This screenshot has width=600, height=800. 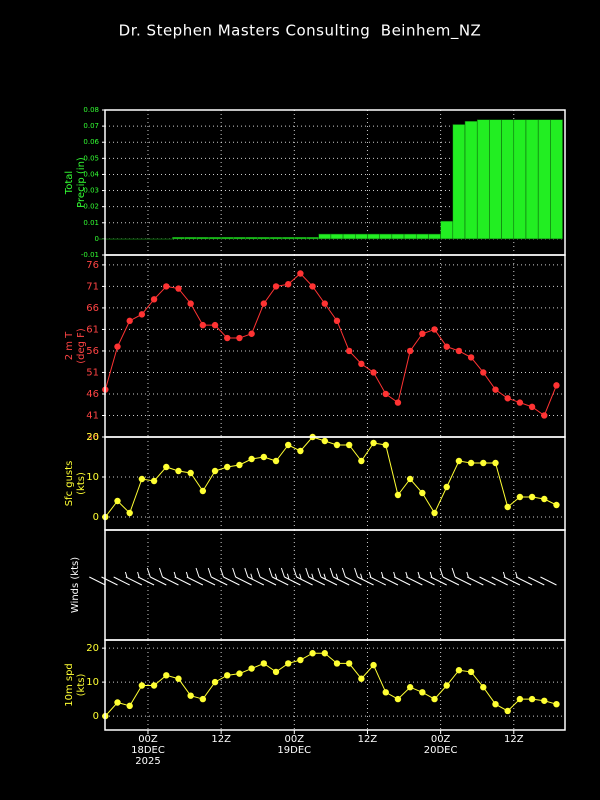 I want to click on x-tick-label: 00Z, so click(x=148, y=739).